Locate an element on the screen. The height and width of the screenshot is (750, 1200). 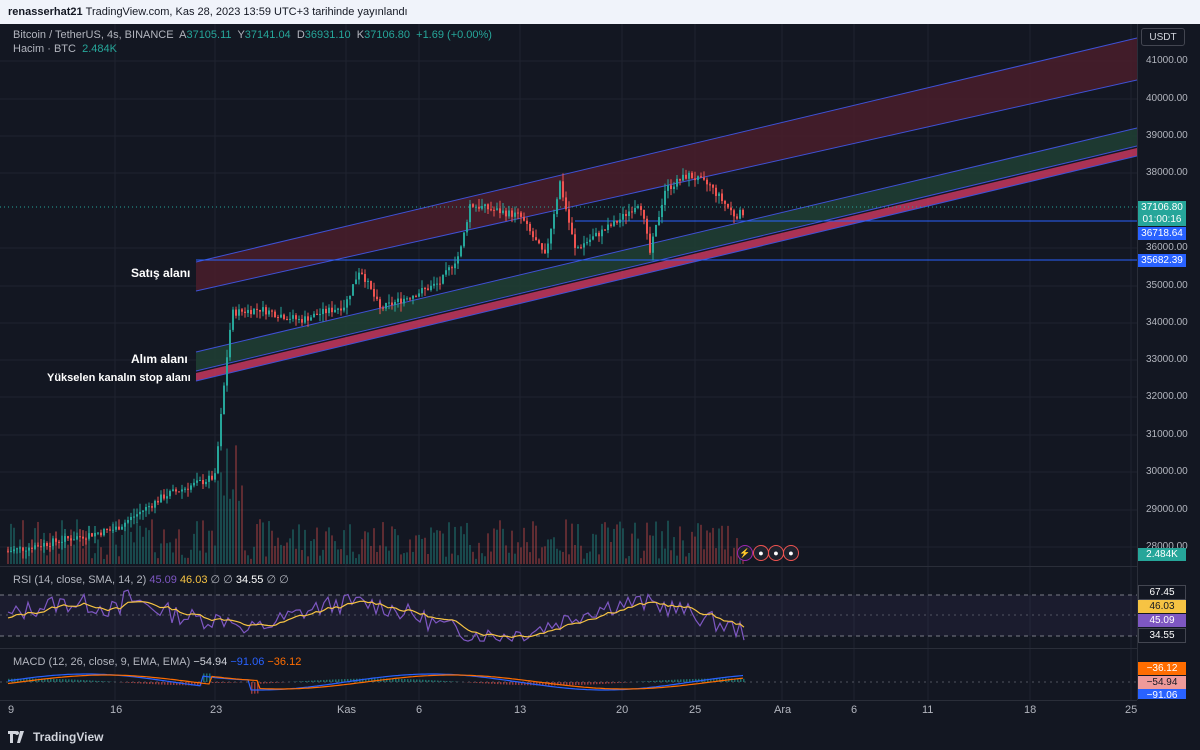
volume-legend: Hacim · BTC 2.484K is located at coordinates (65, 49).